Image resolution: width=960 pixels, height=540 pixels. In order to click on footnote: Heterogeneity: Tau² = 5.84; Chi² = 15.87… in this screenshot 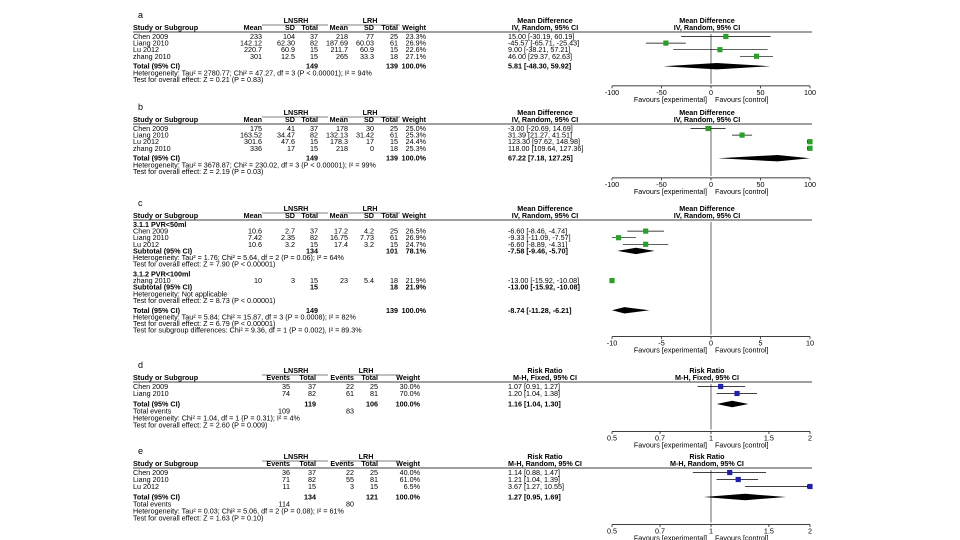, I will do `click(244, 316)`.